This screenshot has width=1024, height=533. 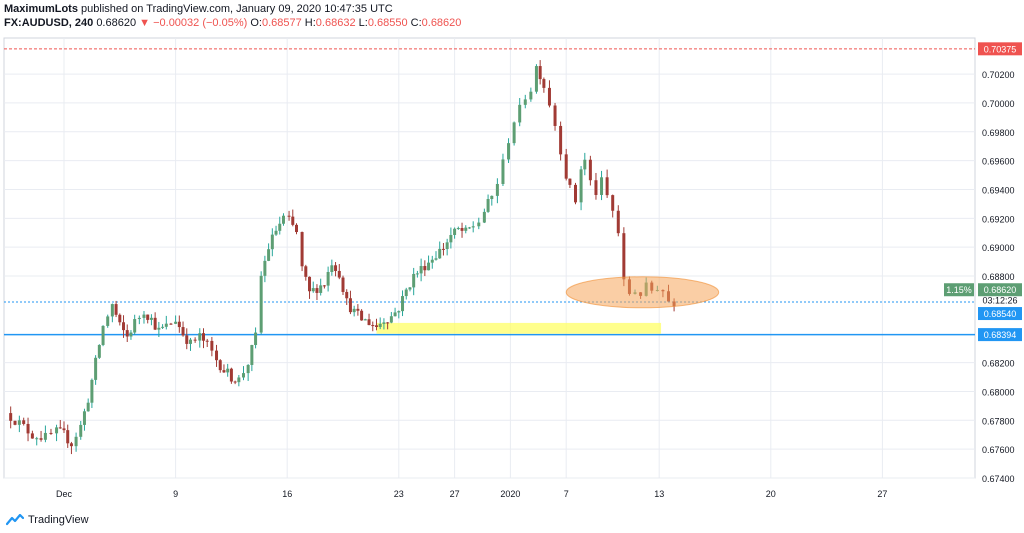 I want to click on level-1-badge-bg, so click(x=1000, y=314).